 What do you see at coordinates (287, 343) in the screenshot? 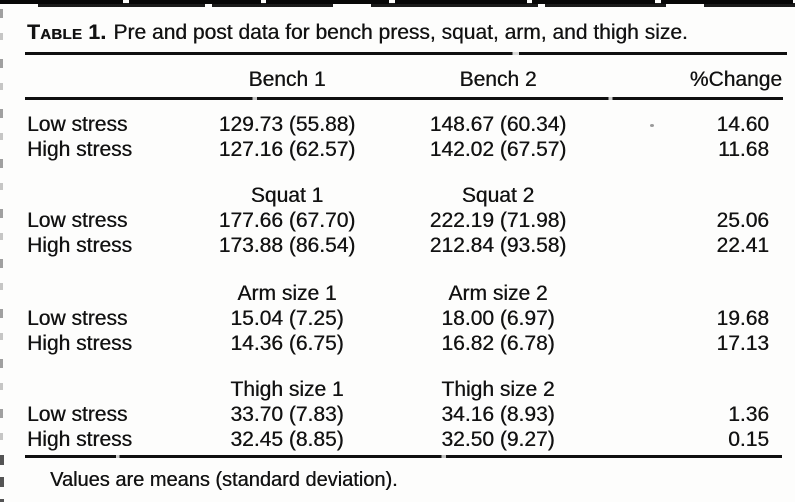
I see `cell-pre-mean-sd: 14.36 (6.75)` at bounding box center [287, 343].